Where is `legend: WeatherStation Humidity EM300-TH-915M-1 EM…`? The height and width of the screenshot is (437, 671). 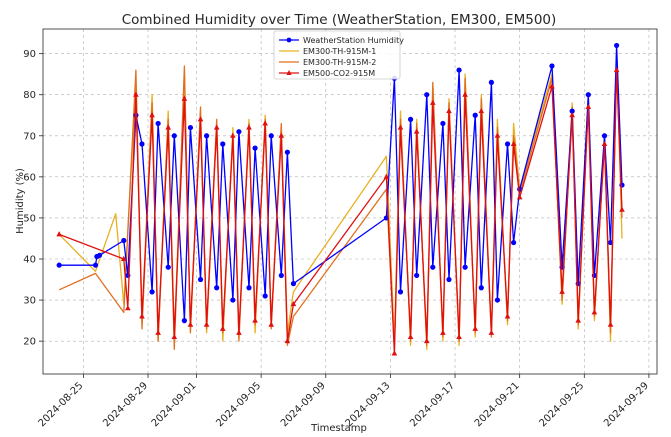
legend: WeatherStation Humidity EM300-TH-915M-1 EM… is located at coordinates (338, 55).